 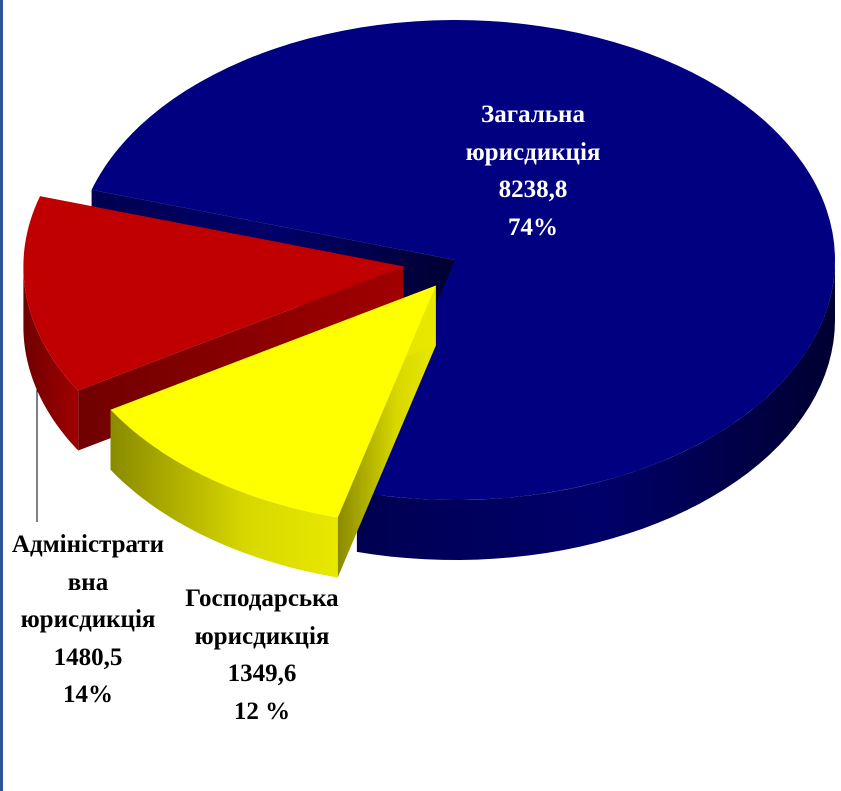 I want to click on category-label: Адміністративна юрисдикція, so click(x=88, y=582).